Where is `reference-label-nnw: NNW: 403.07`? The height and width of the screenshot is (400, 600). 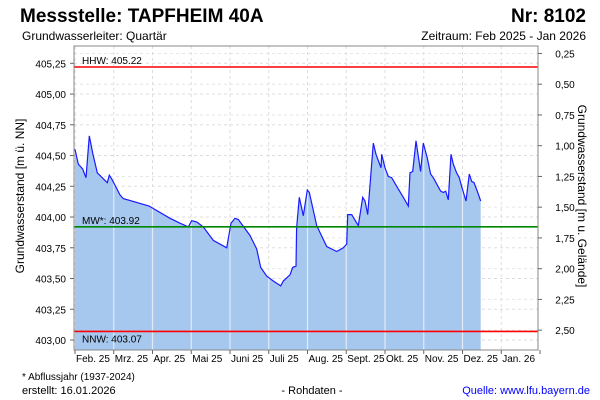 reference-label-nnw: NNW: 403.07 is located at coordinates (112, 339).